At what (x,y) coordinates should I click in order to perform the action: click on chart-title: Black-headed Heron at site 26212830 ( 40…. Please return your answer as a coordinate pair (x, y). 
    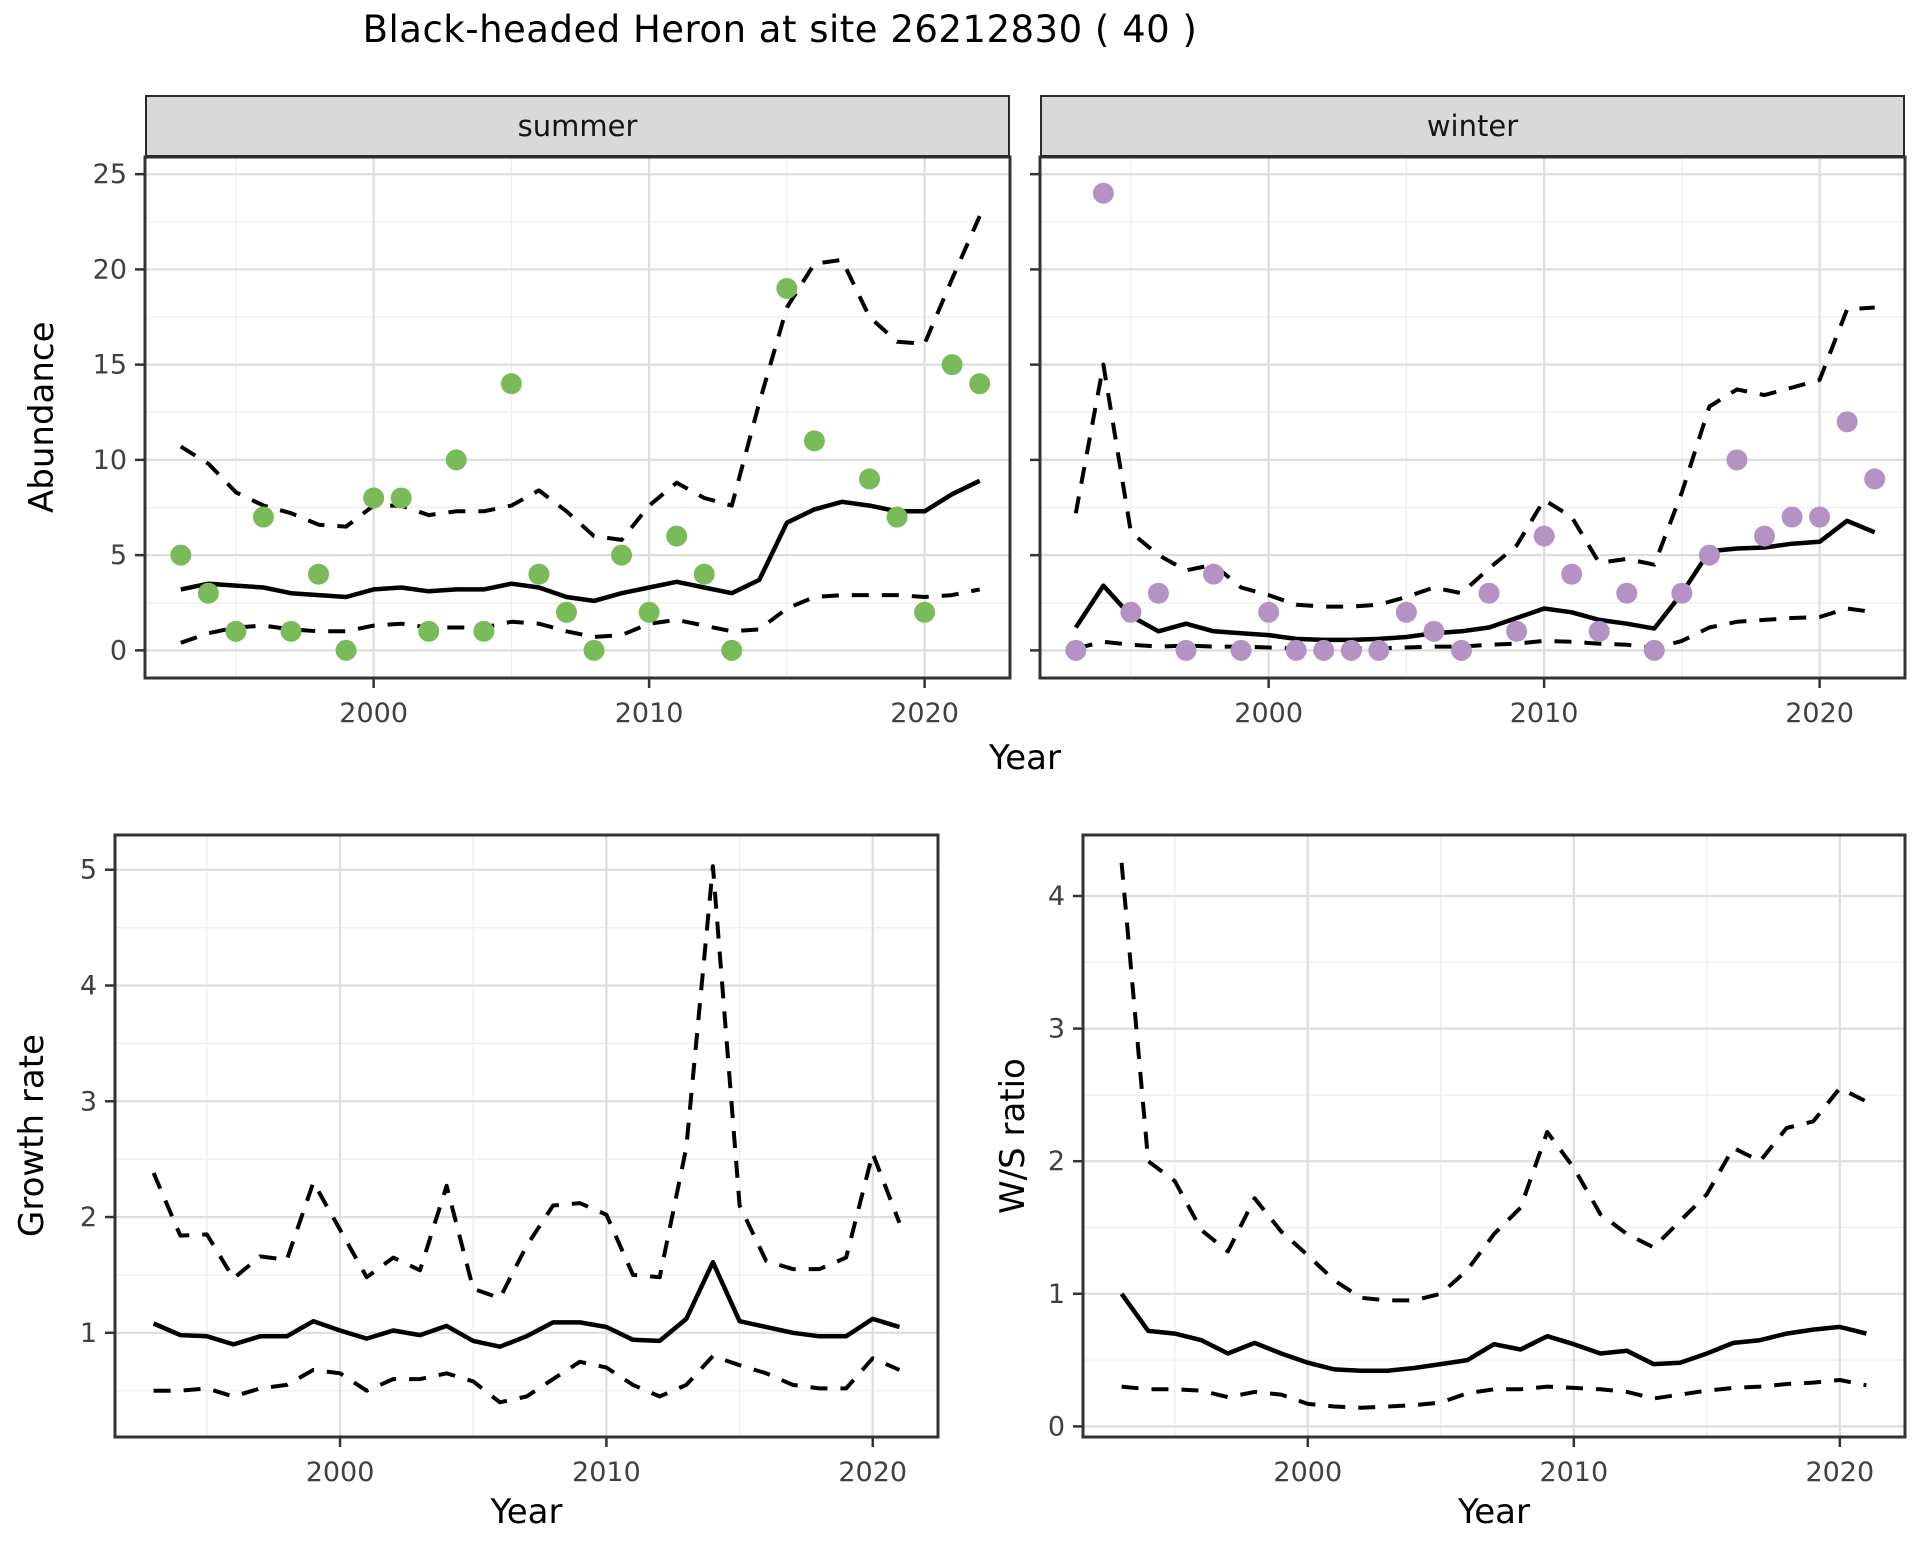
    Looking at the image, I should click on (780, 29).